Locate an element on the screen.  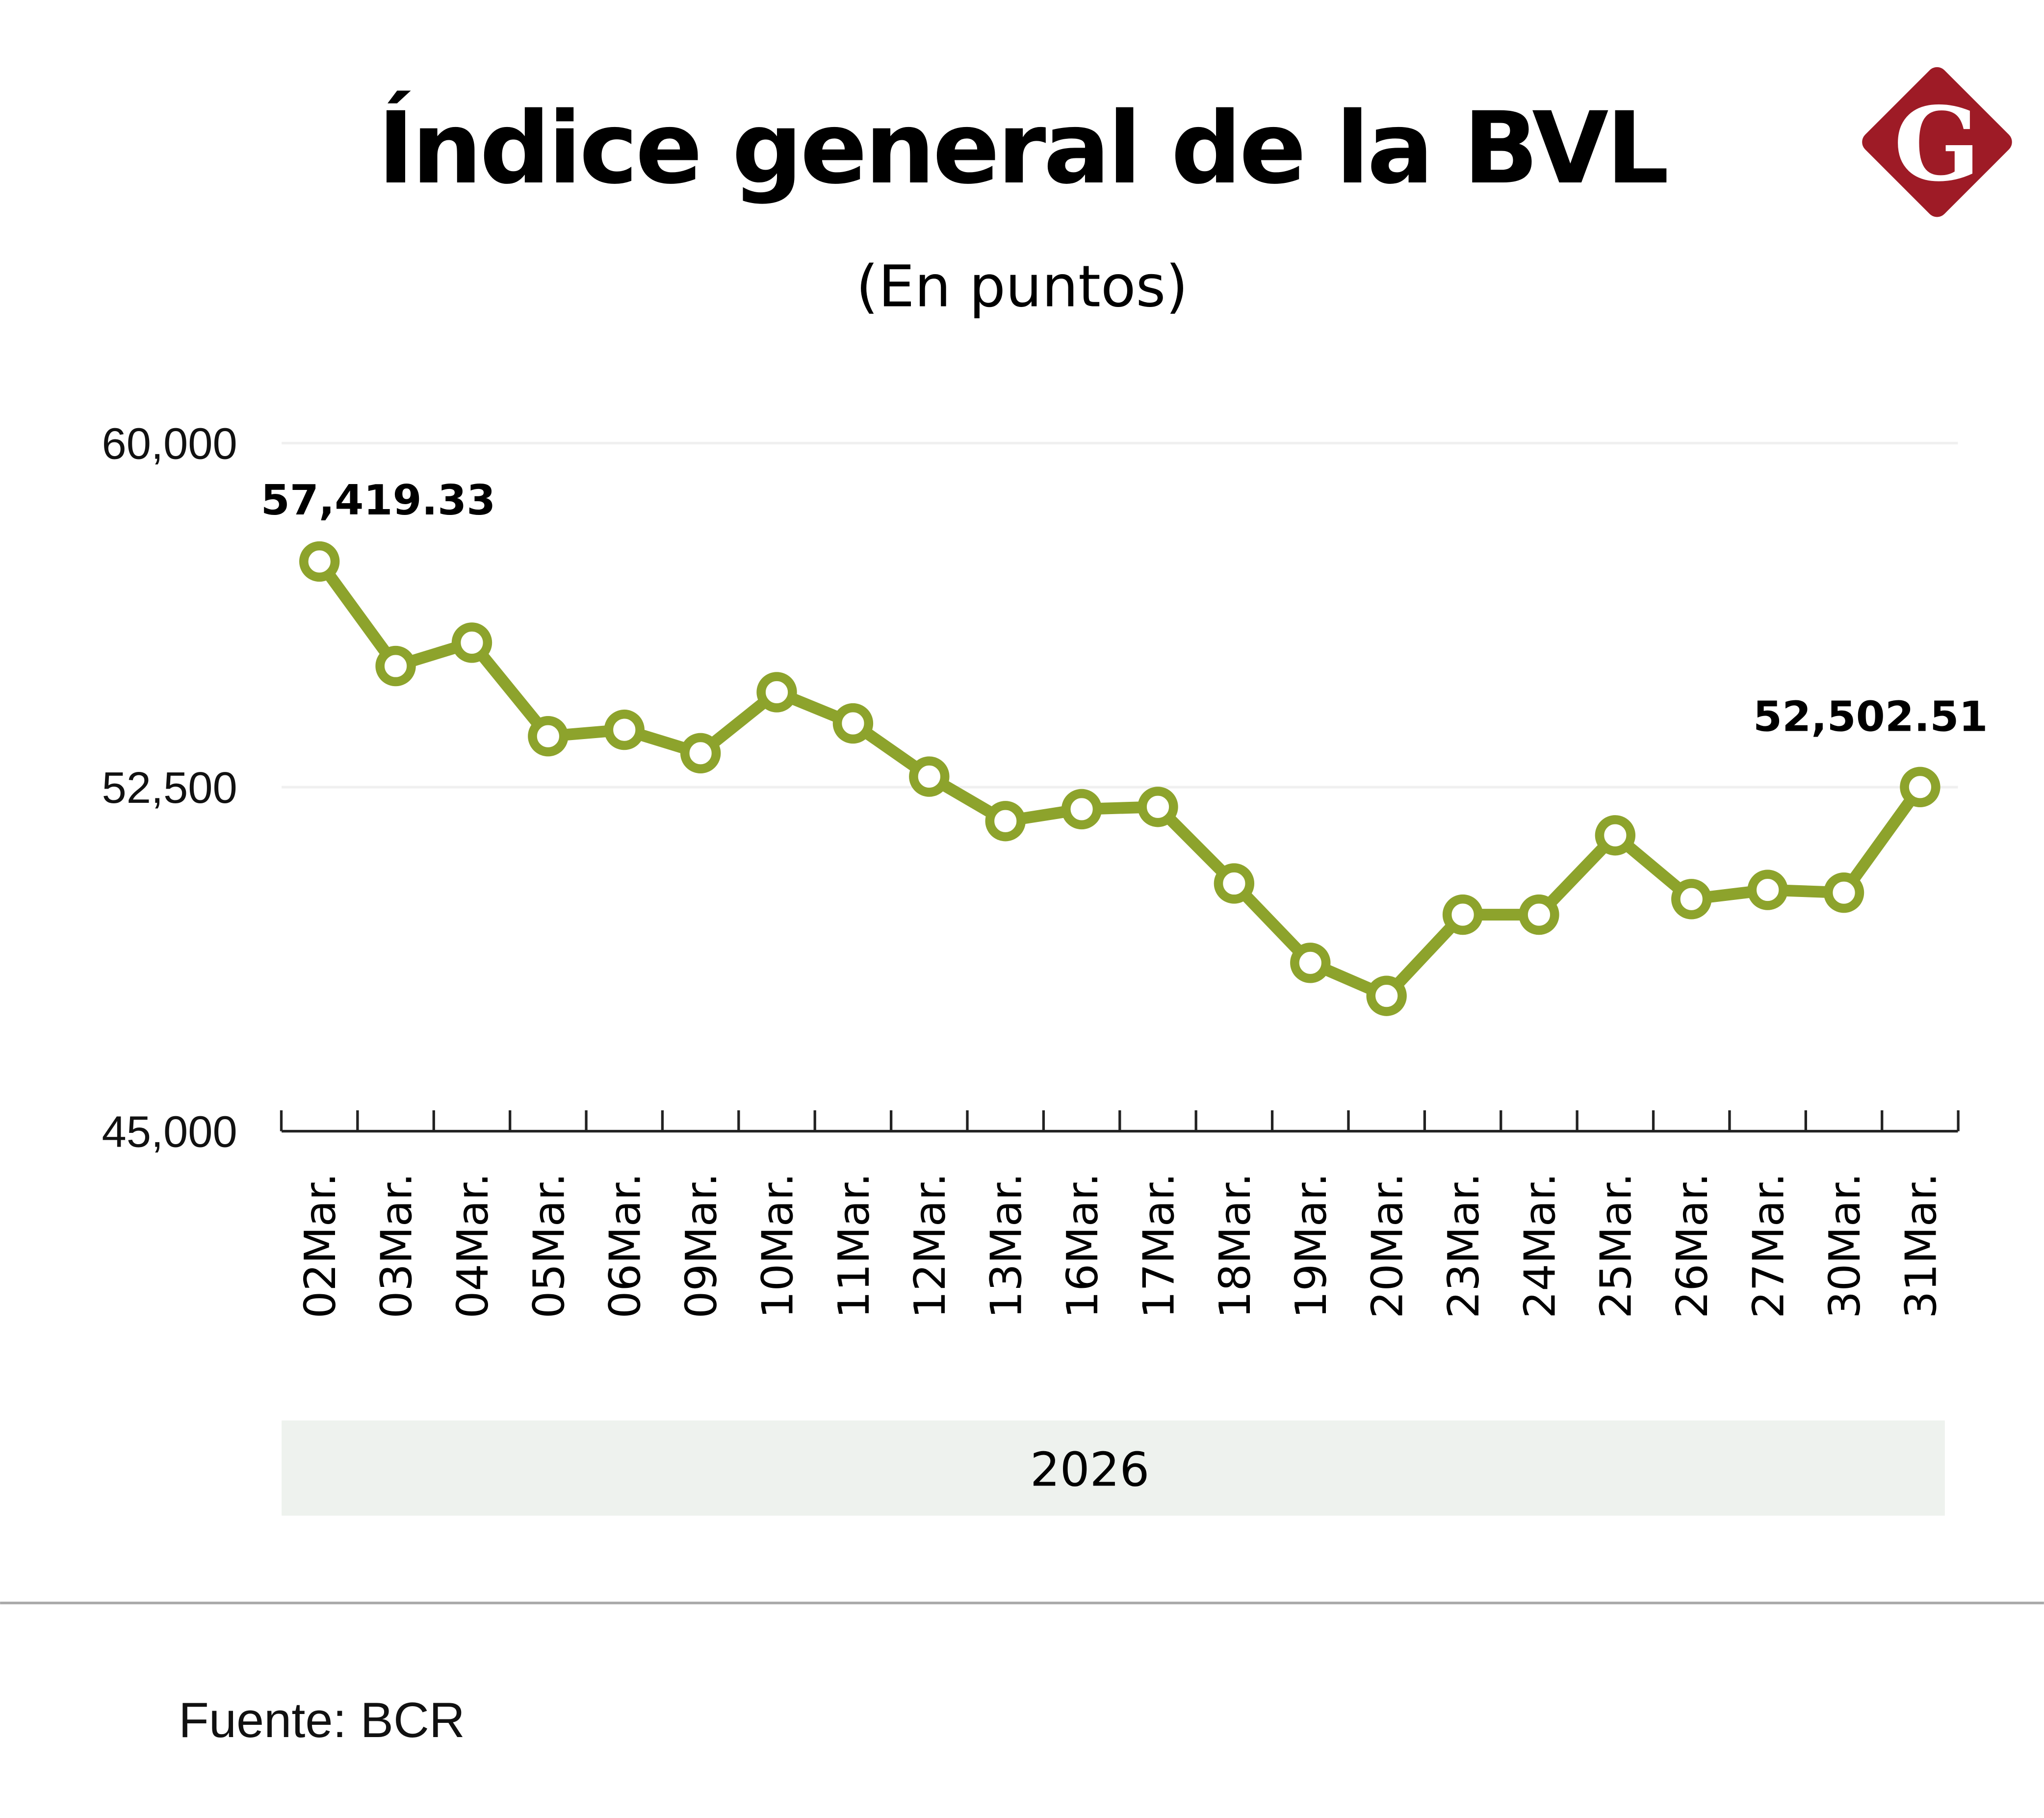
y-tick-label: 45,000 is located at coordinates (169, 1131).